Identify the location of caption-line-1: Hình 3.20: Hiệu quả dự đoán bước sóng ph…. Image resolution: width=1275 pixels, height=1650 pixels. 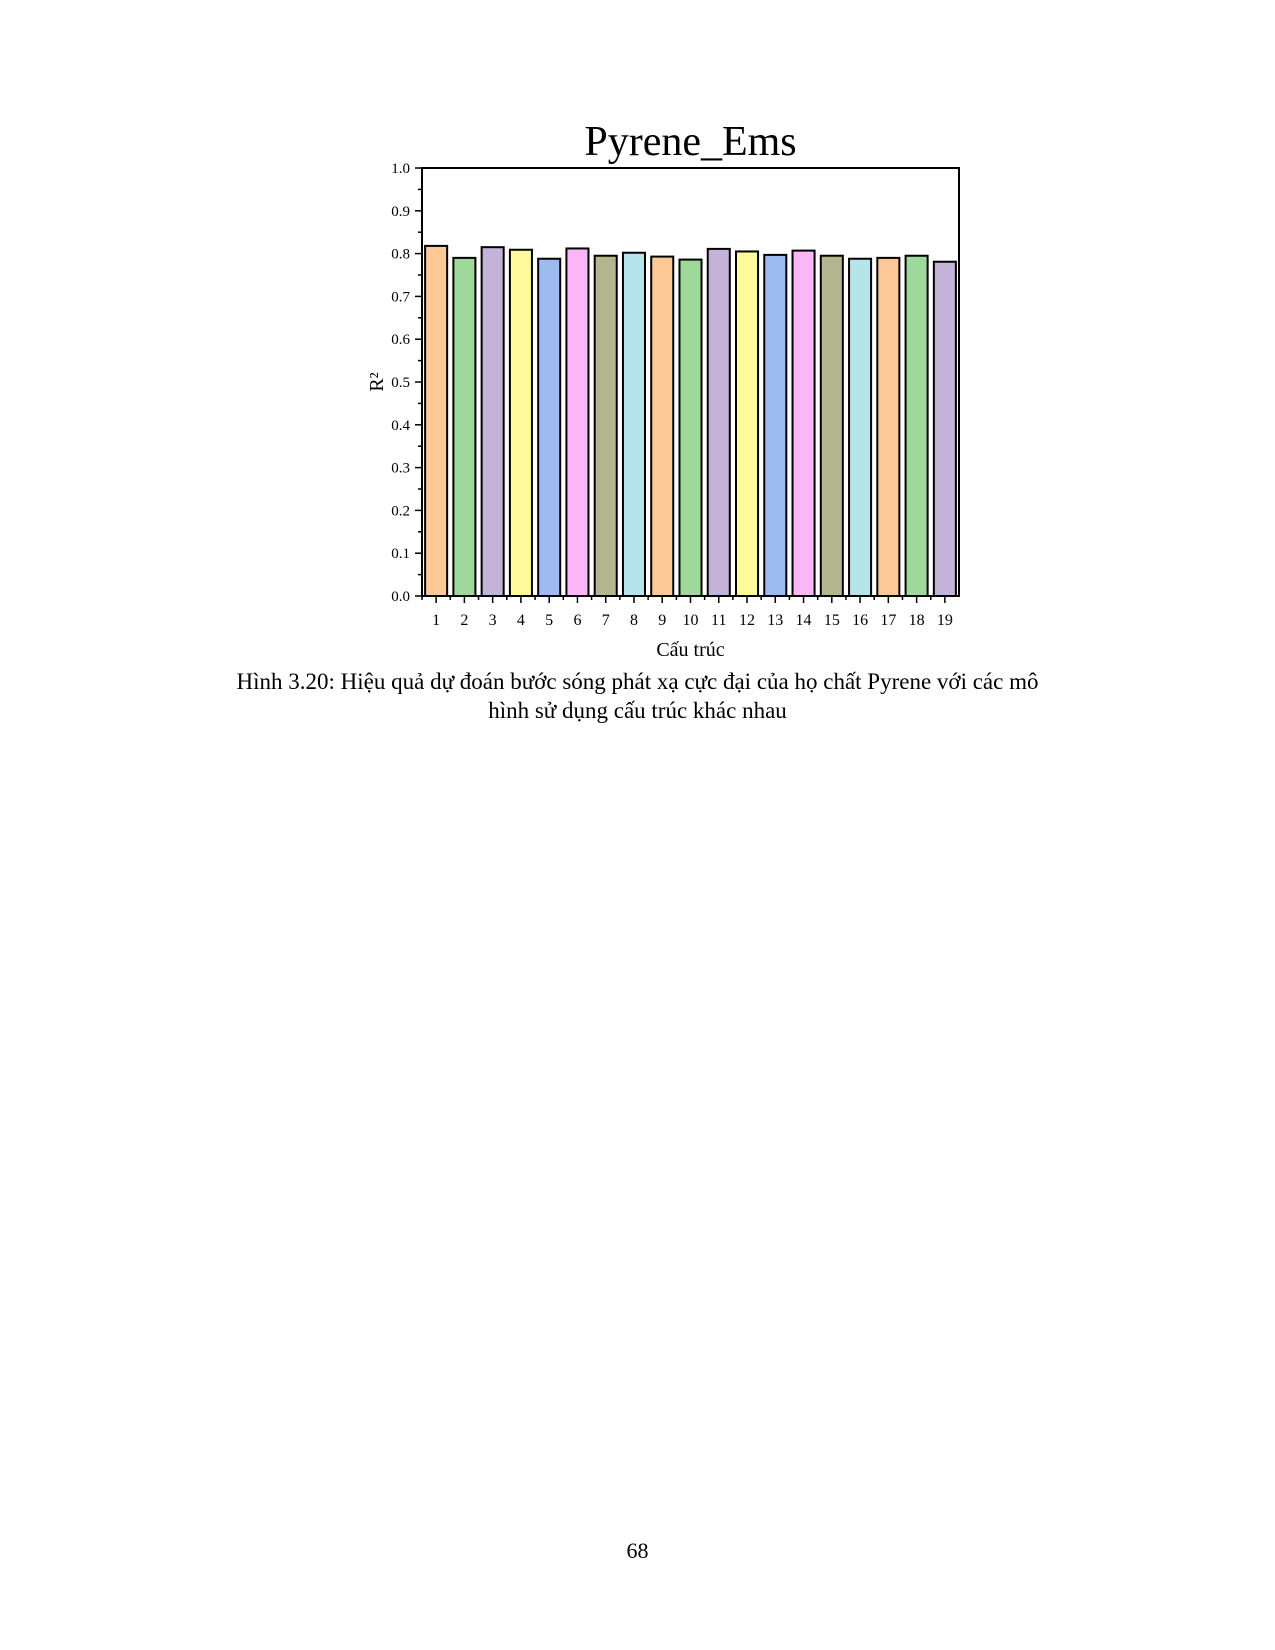
(637, 681).